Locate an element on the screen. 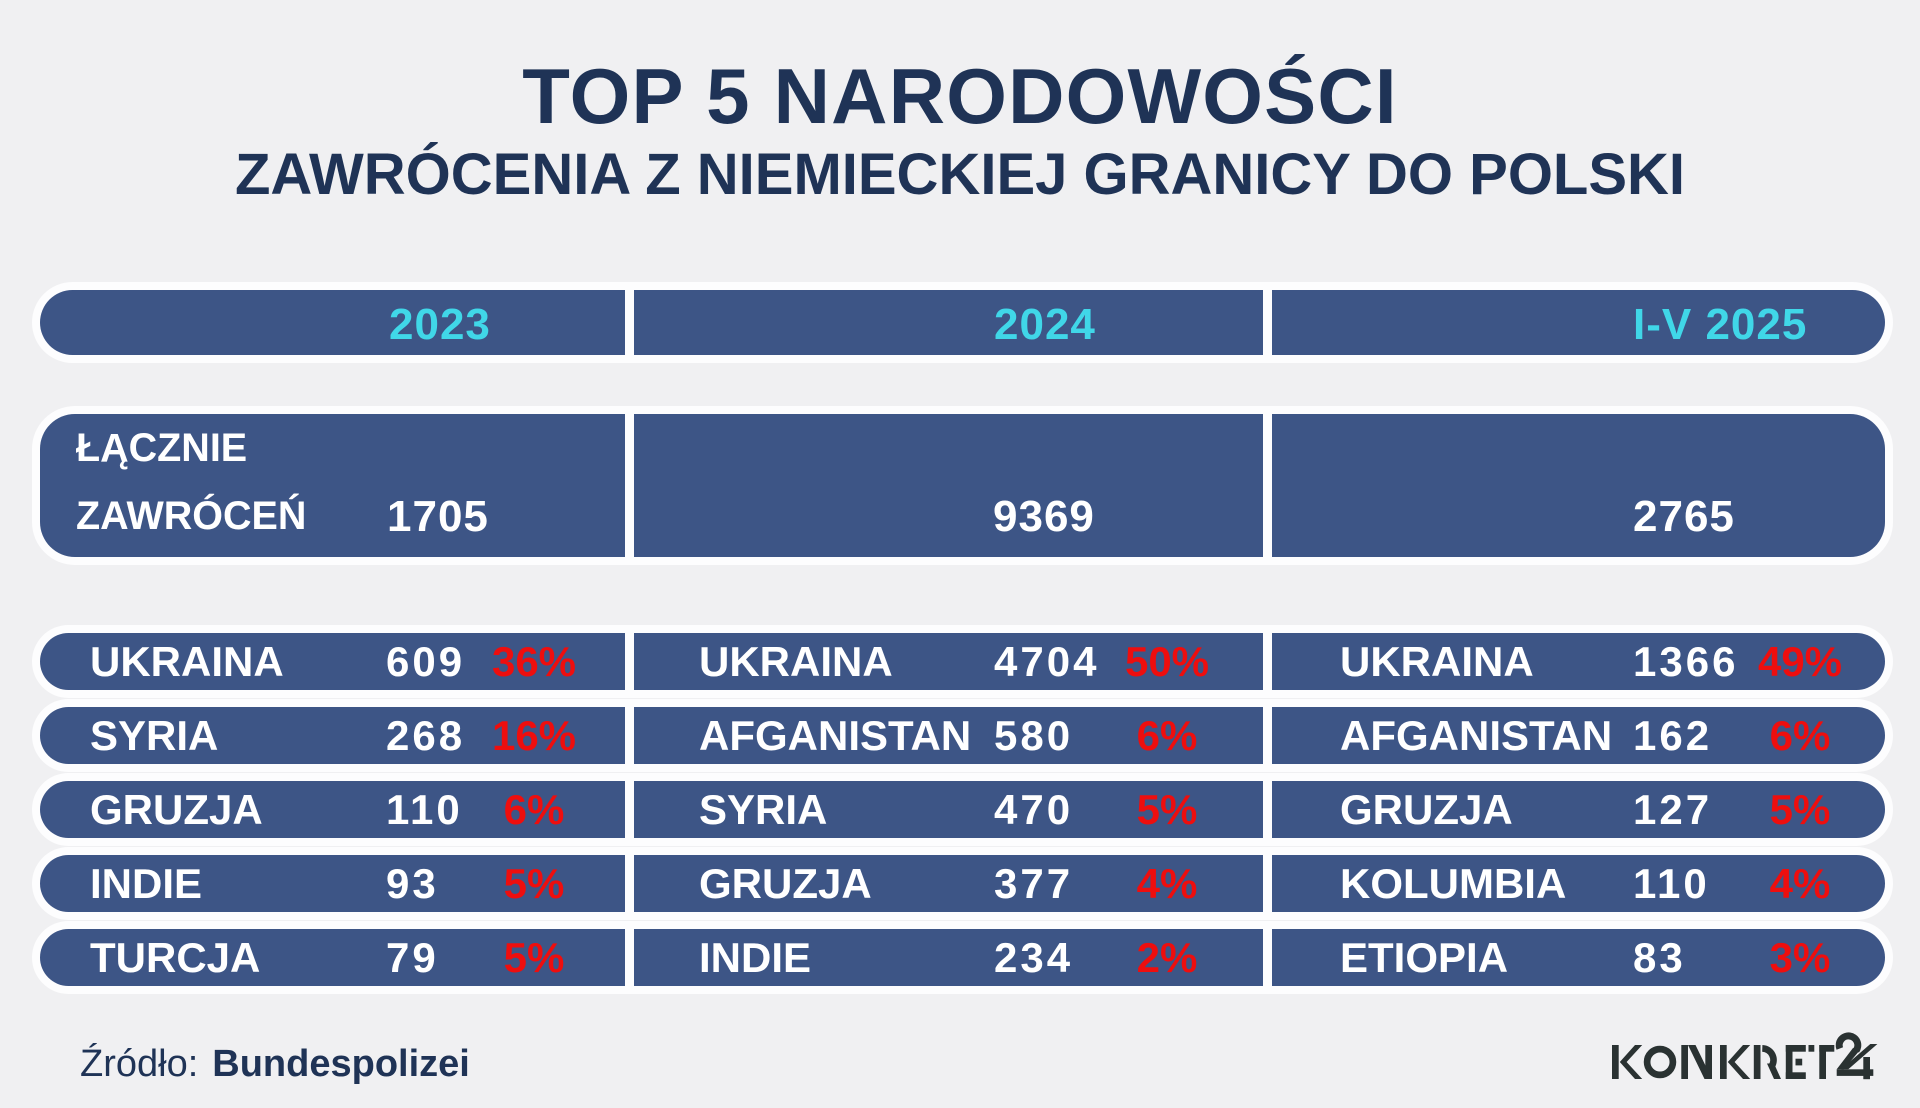  header-cell-2024: 2024 is located at coordinates (948, 322).